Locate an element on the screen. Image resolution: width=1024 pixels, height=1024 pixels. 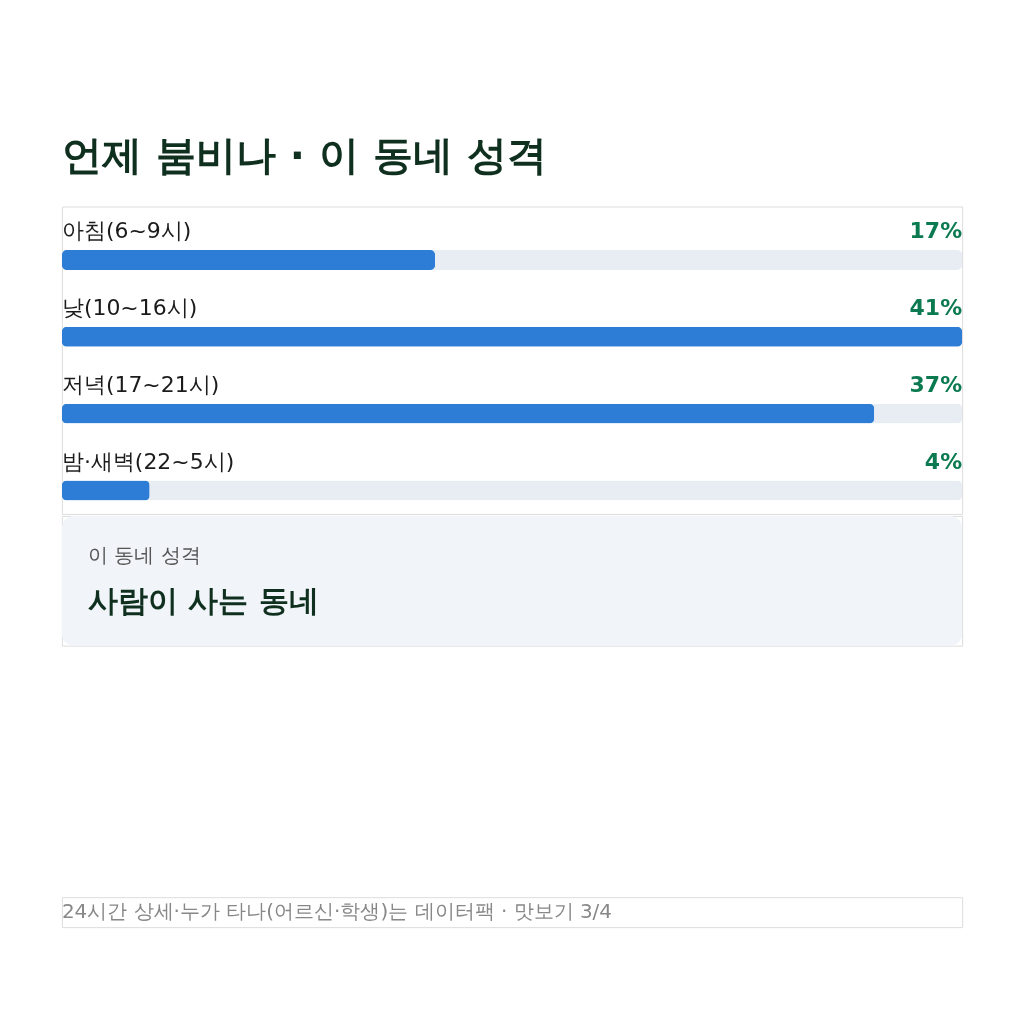
text: 24시간 상세·누가 타나(어르신·학생)는 데이터팩 · 맛보기 3/4 is located at coordinates (337, 911).